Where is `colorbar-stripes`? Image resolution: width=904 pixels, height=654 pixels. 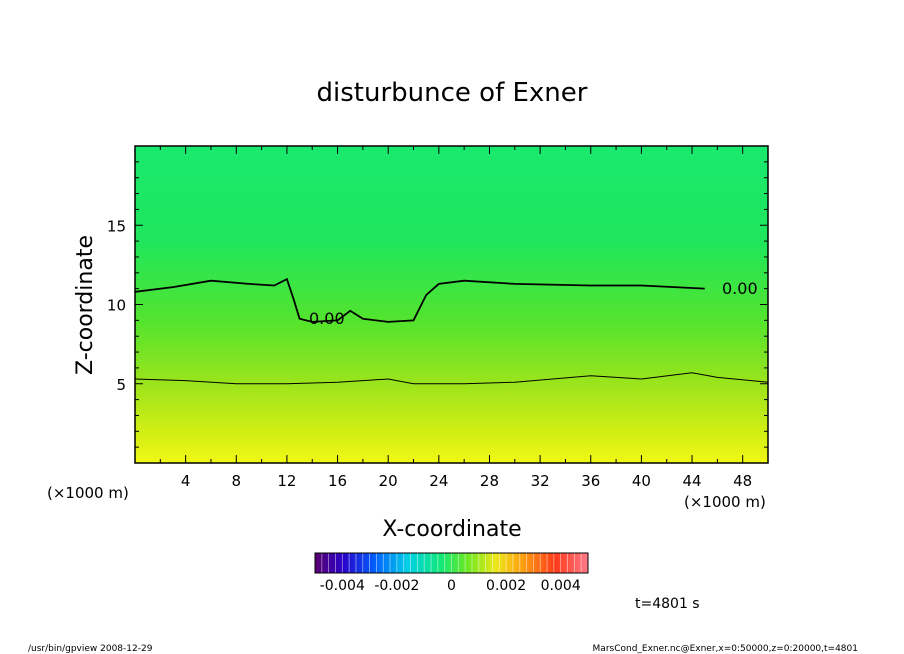 colorbar-stripes is located at coordinates (451, 563).